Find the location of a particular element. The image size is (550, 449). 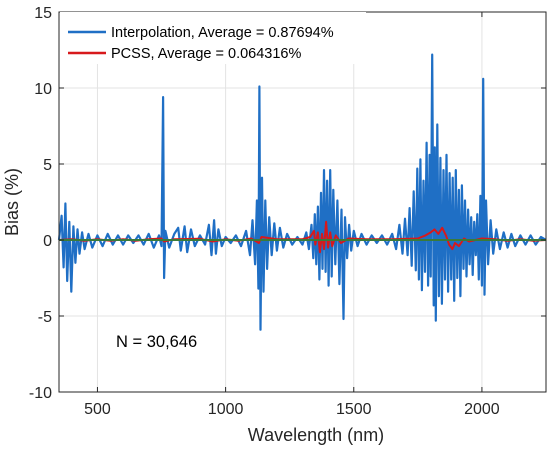

y-tick-label: 5 is located at coordinates (47, 165).